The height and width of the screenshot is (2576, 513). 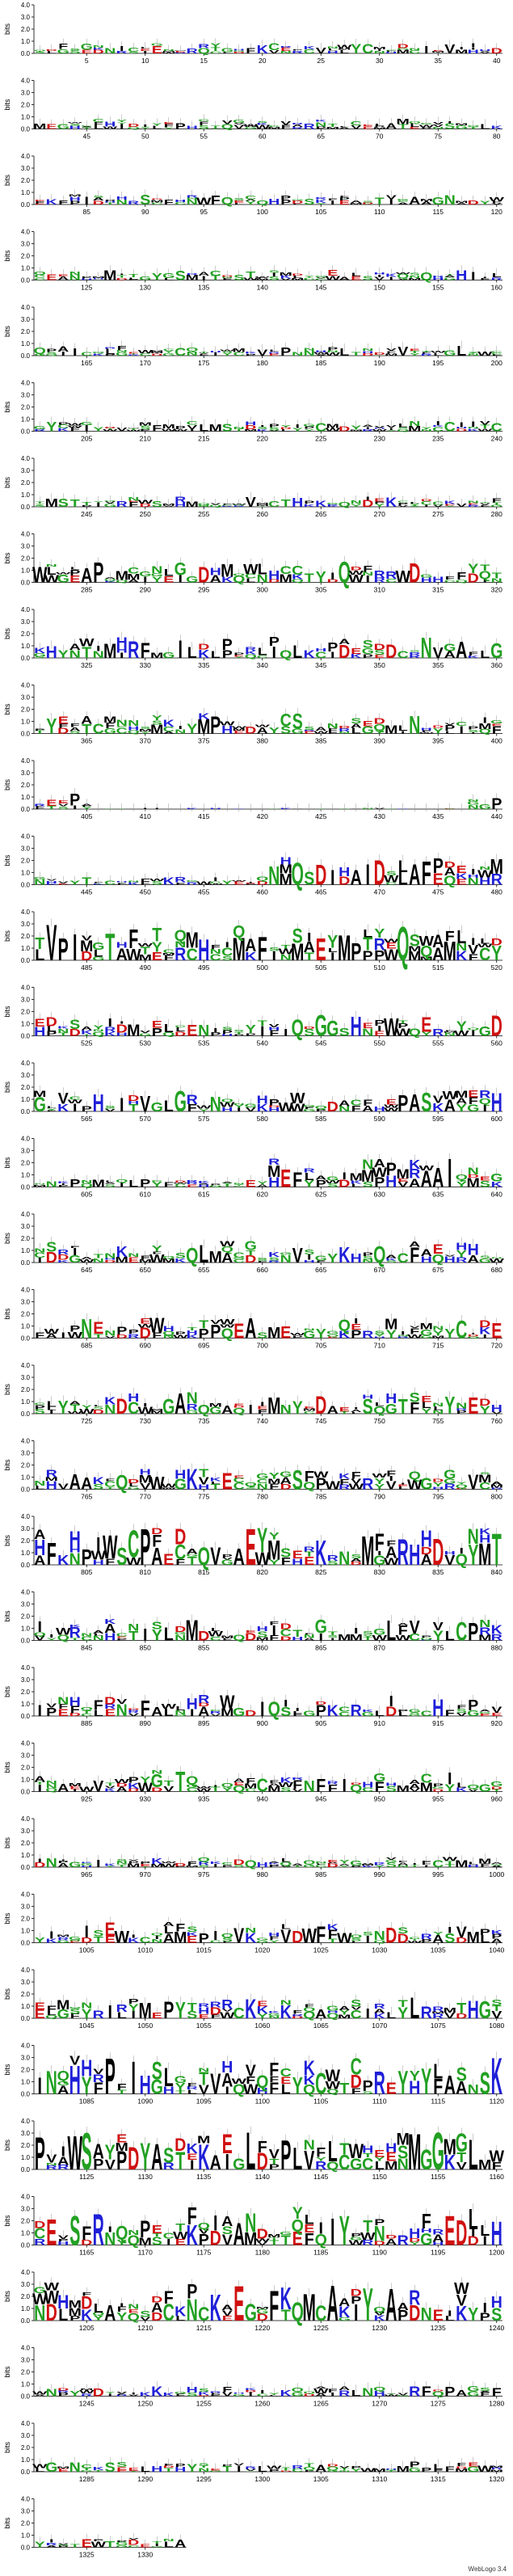 I want to click on y-tick-label: 0.0, so click(x=26, y=1414).